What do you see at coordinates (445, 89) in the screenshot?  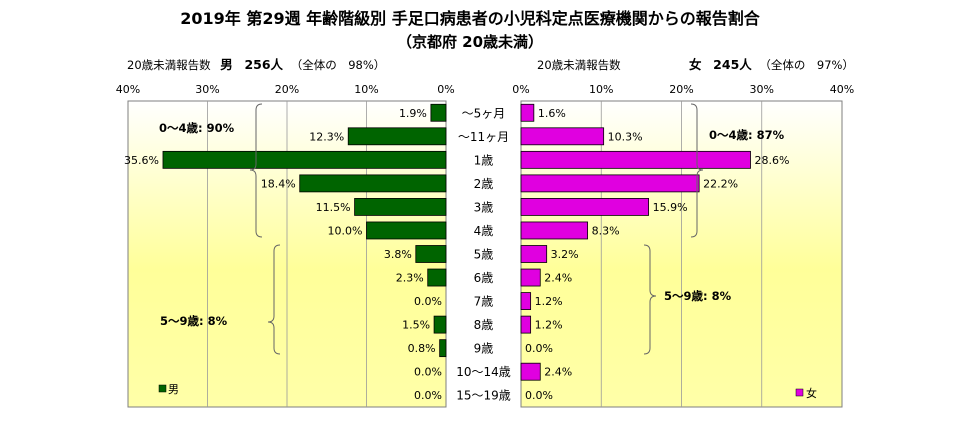 I see `left-tick-label: 0%` at bounding box center [445, 89].